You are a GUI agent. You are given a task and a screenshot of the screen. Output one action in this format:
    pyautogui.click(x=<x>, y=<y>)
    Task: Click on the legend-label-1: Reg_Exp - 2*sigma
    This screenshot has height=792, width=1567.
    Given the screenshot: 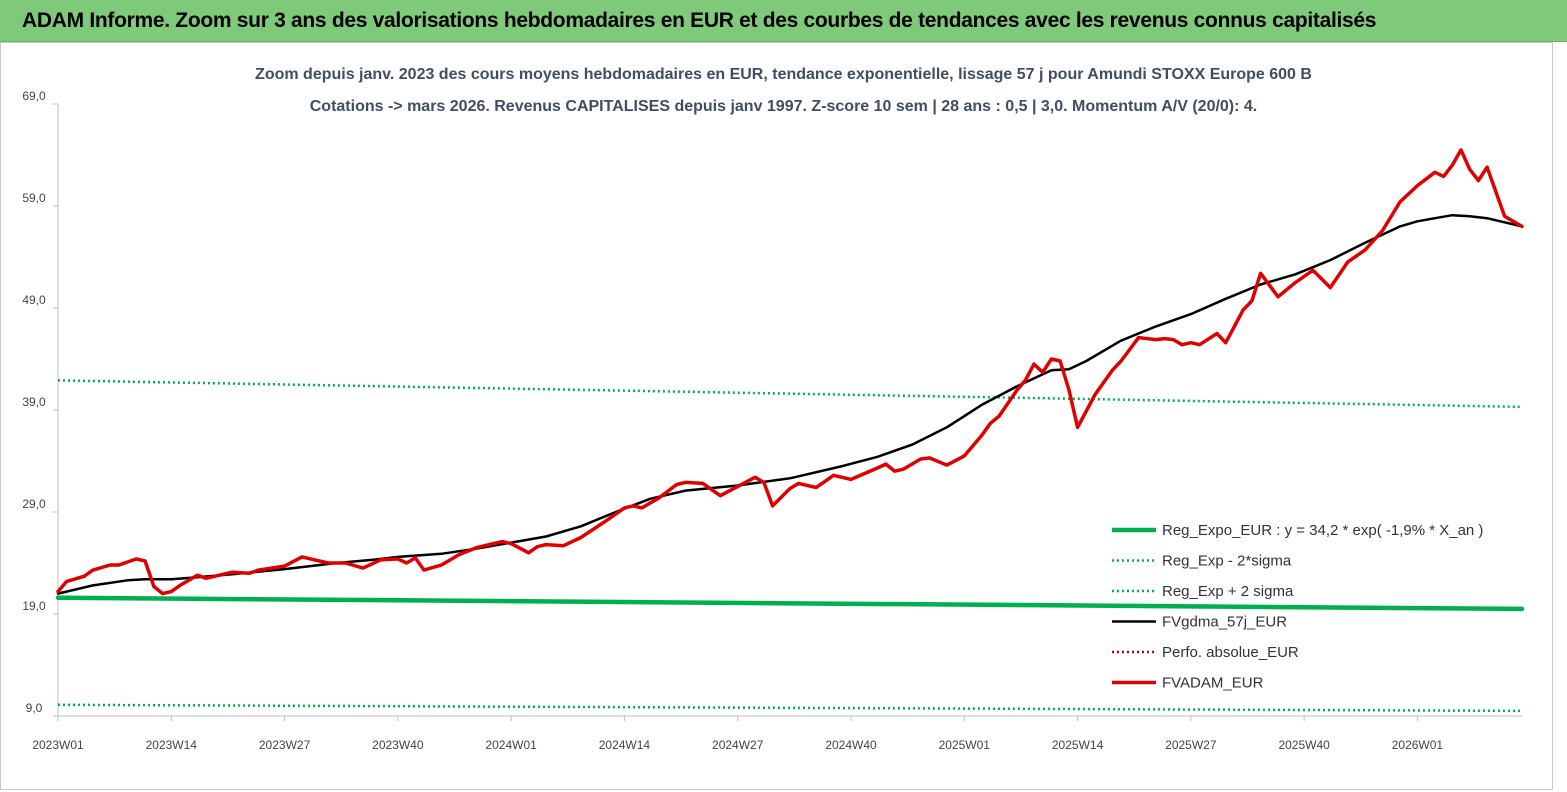 What is the action you would take?
    pyautogui.click(x=1227, y=561)
    